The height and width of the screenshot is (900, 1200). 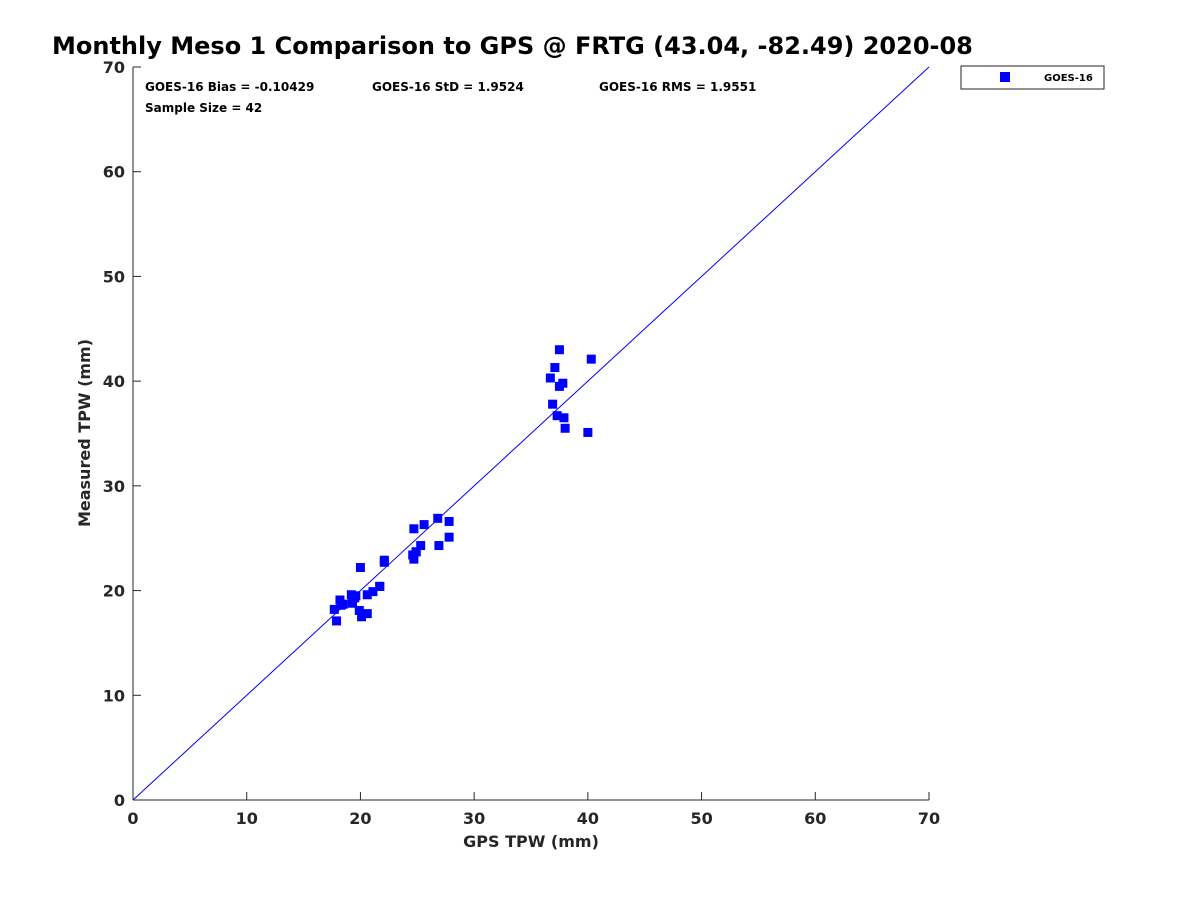 What do you see at coordinates (531, 841) in the screenshot?
I see `x-axis-label: GPS TPW (mm)` at bounding box center [531, 841].